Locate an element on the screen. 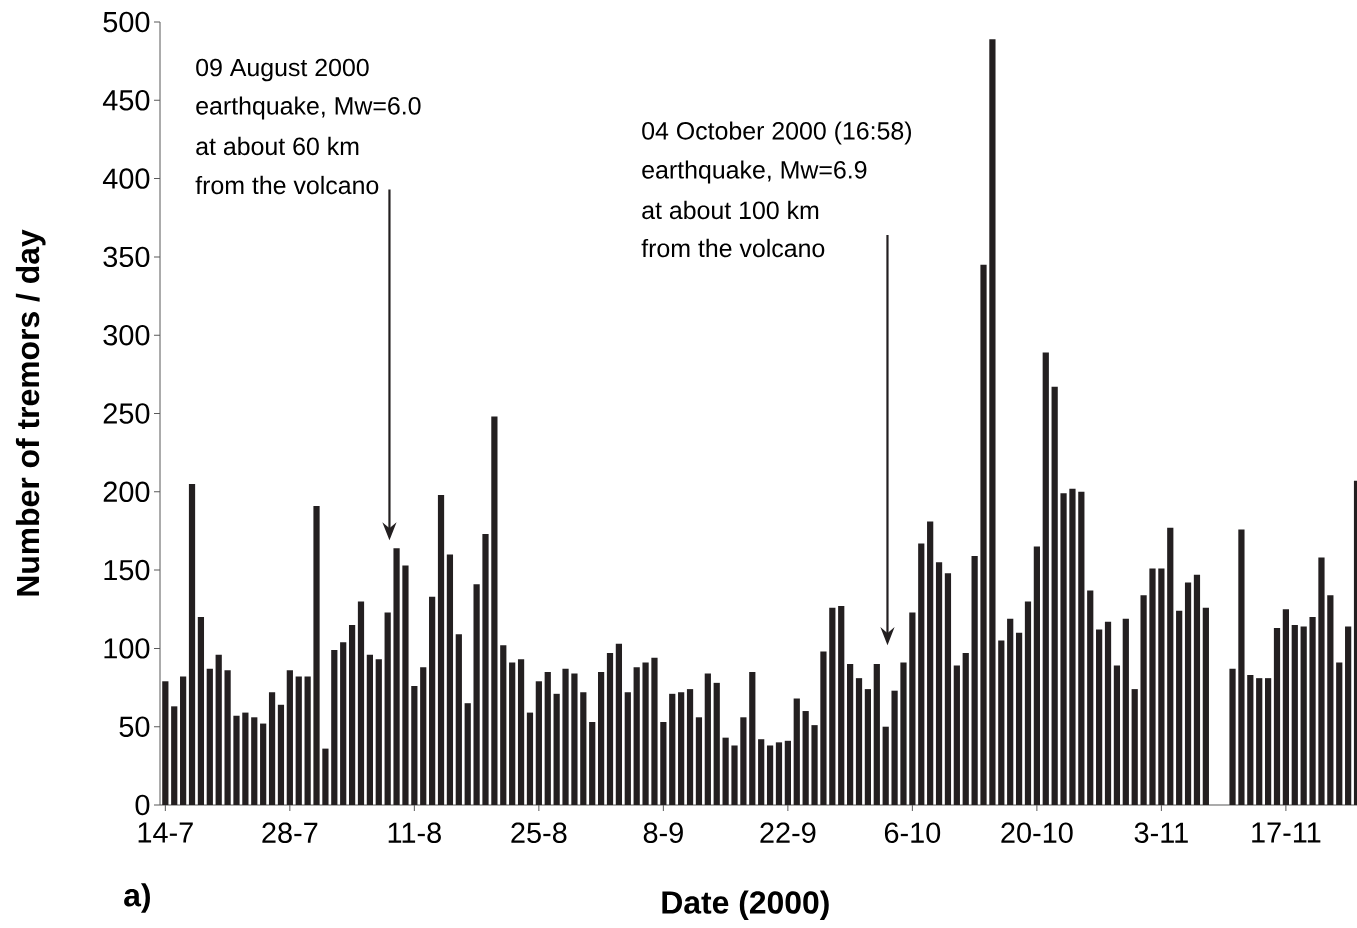  y-tick-label: 100 is located at coordinates (127, 648).